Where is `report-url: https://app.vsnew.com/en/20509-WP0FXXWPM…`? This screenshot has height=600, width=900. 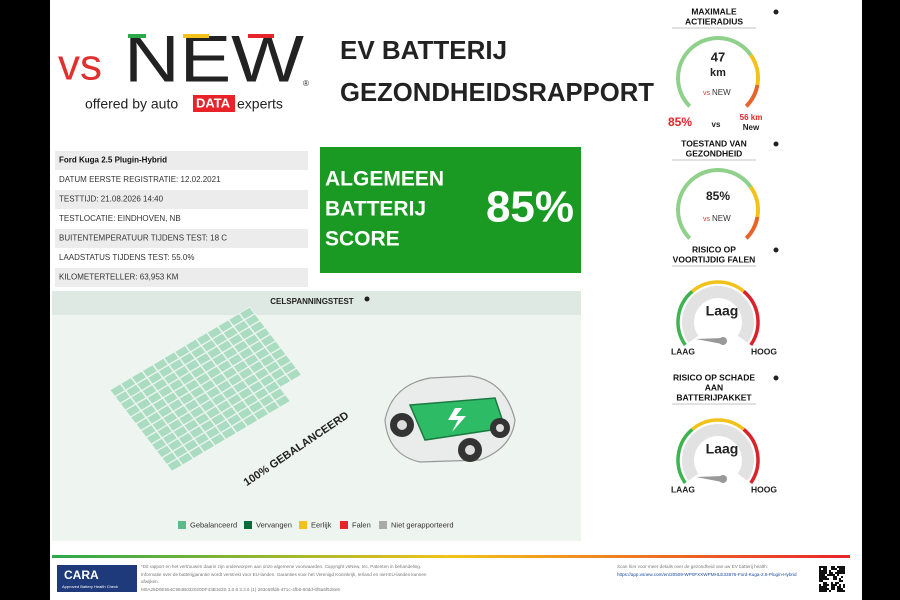
report-url: https://app.vsnew.com/en/20509-WP0FXXWPM… is located at coordinates (707, 574).